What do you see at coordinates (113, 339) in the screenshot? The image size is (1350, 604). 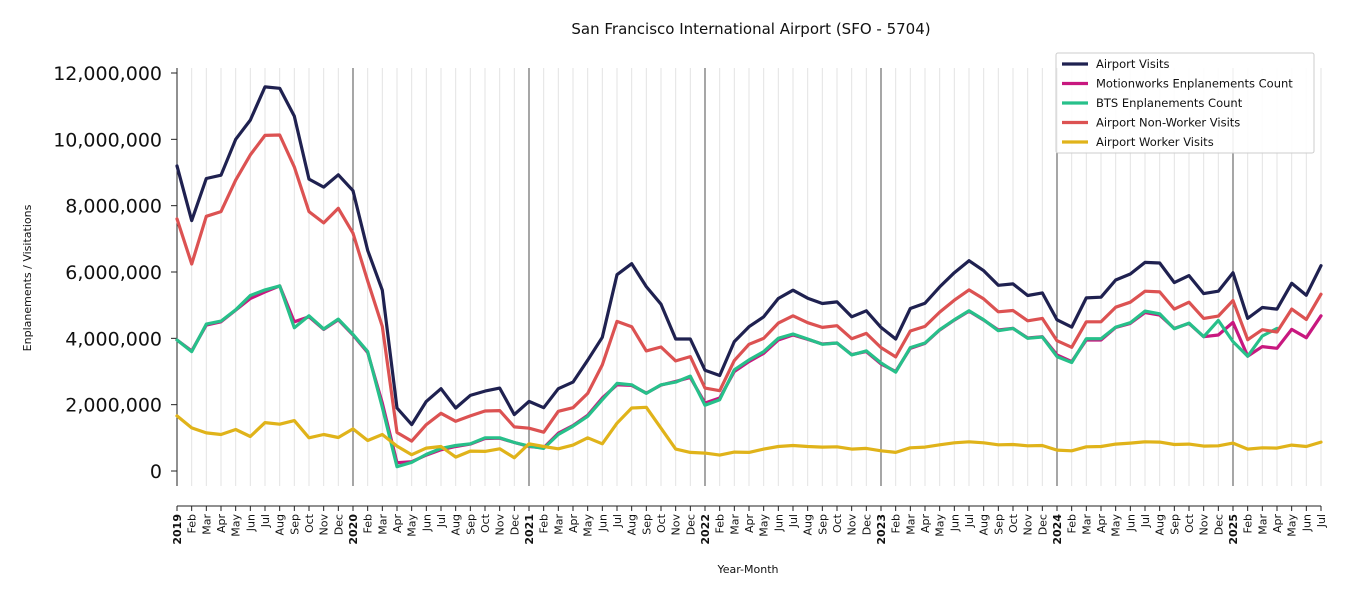 I see `y-tick-label: 4,000,000` at bounding box center [113, 339].